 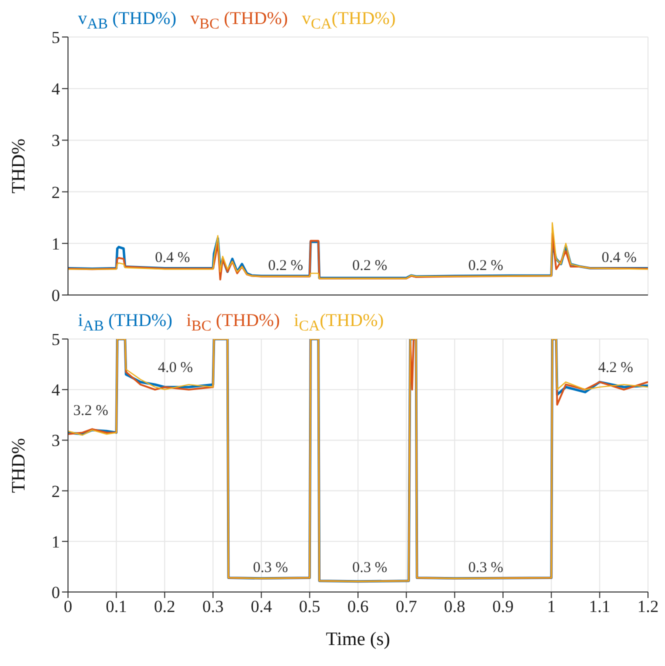 What do you see at coordinates (175, 369) in the screenshot?
I see `annotation: 4.0 %` at bounding box center [175, 369].